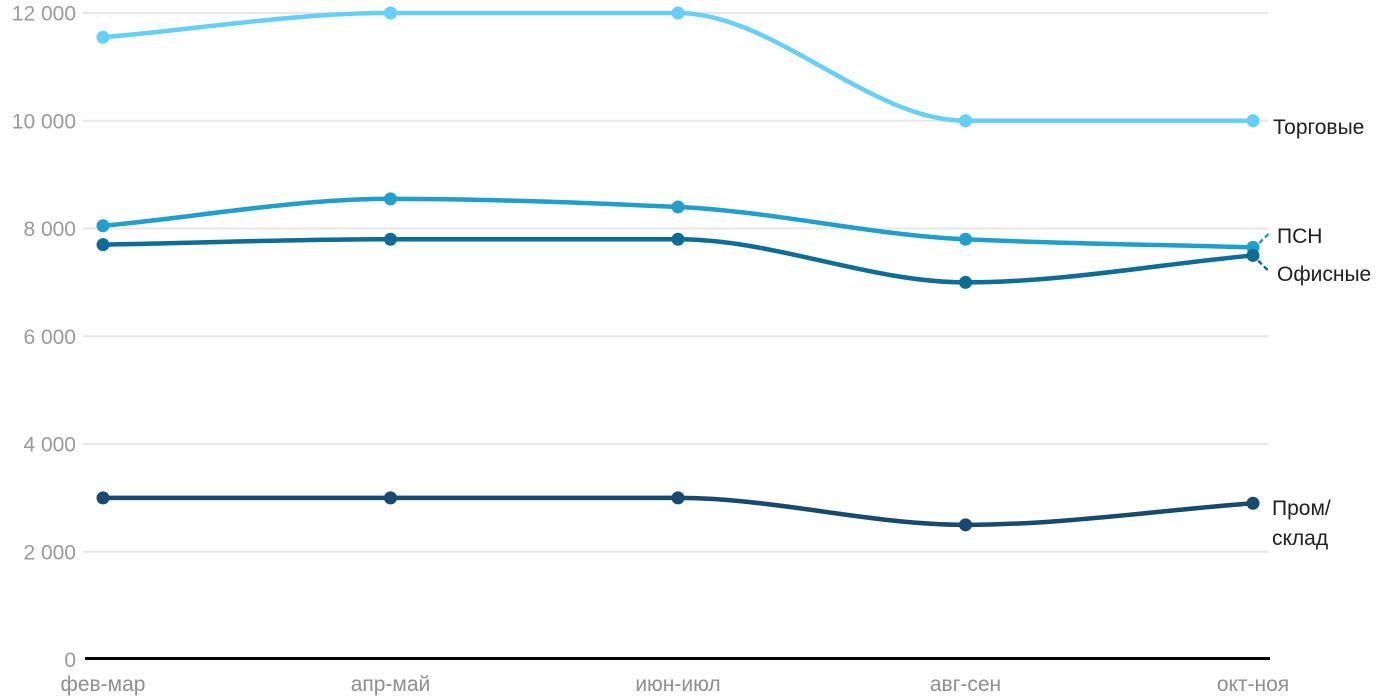 The image size is (1400, 700). Describe the element at coordinates (49, 229) in the screenshot. I see `y-axis-tick-label: 8 000` at that location.